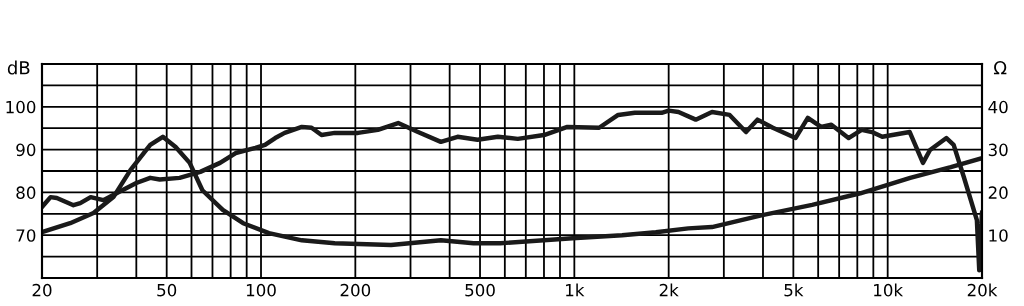 This screenshot has height=306, width=1024. What do you see at coordinates (261, 290) in the screenshot?
I see `x-tick-label: 100` at bounding box center [261, 290].